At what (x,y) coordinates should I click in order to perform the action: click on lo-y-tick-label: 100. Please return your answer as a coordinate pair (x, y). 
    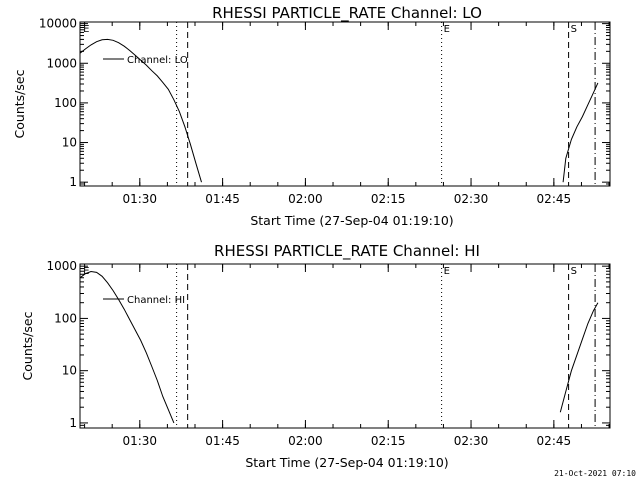
    Looking at the image, I should click on (65, 103).